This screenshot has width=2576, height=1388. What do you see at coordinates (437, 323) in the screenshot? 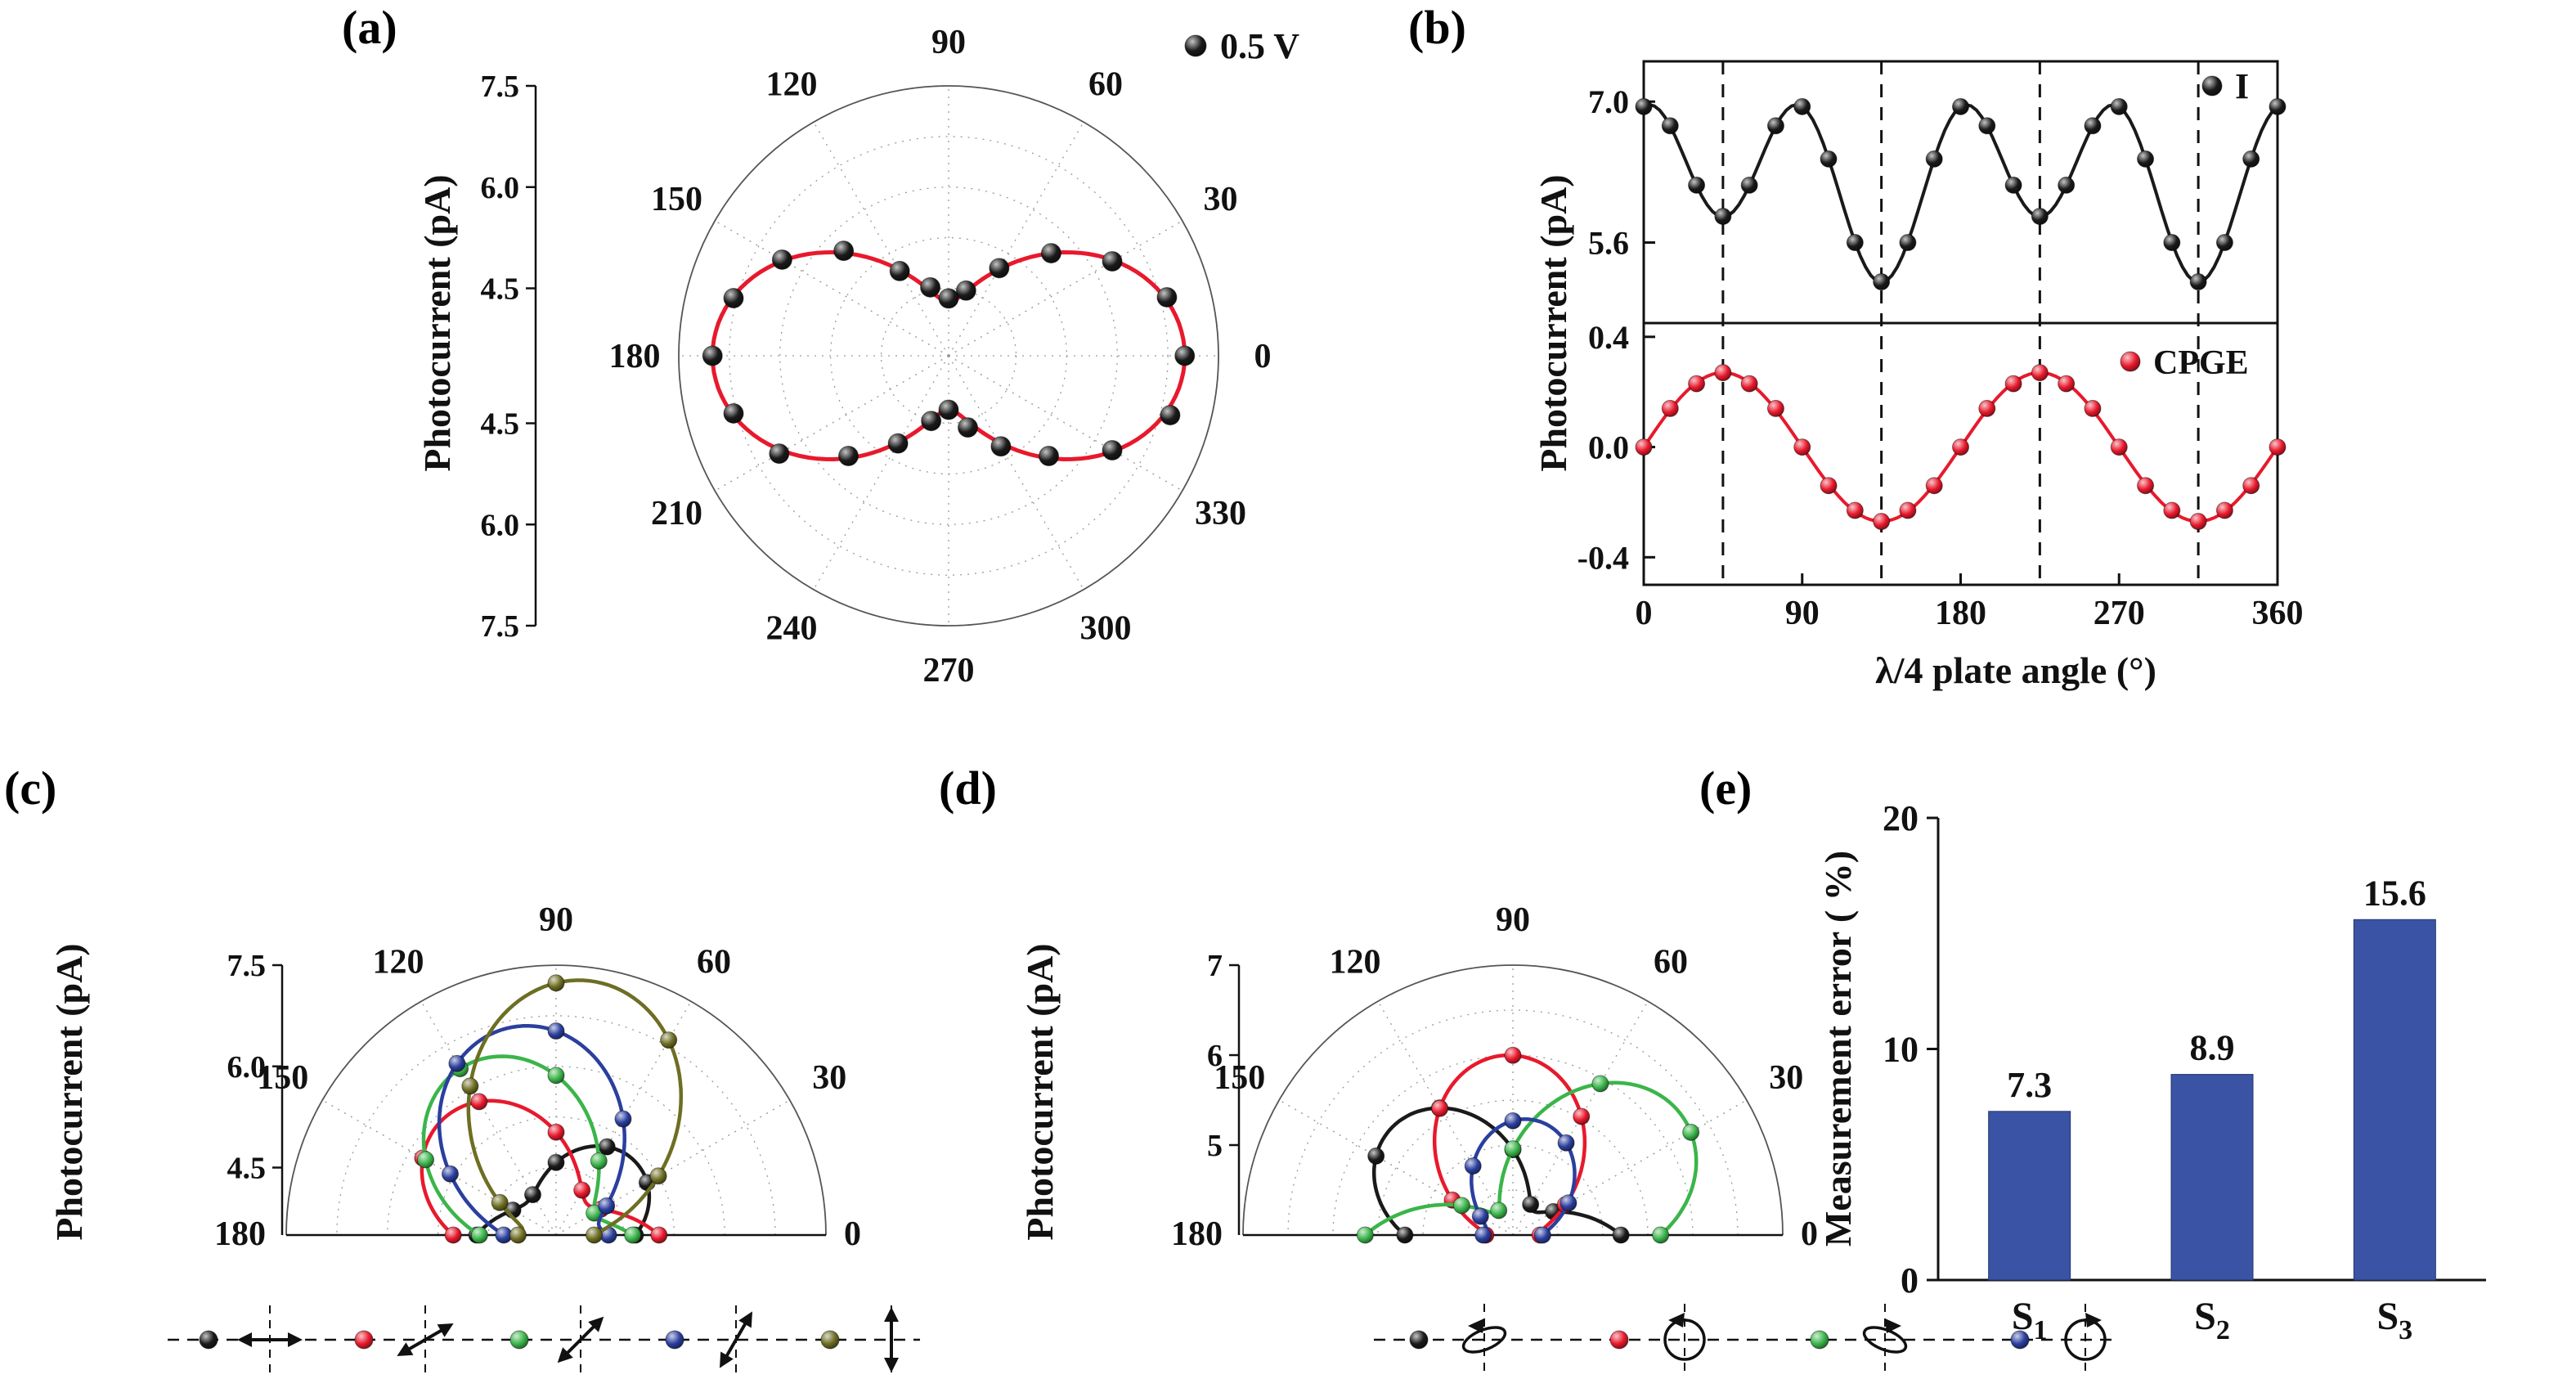
I see `panel-a-ylabel: Photocurrent (pA)` at bounding box center [437, 323].